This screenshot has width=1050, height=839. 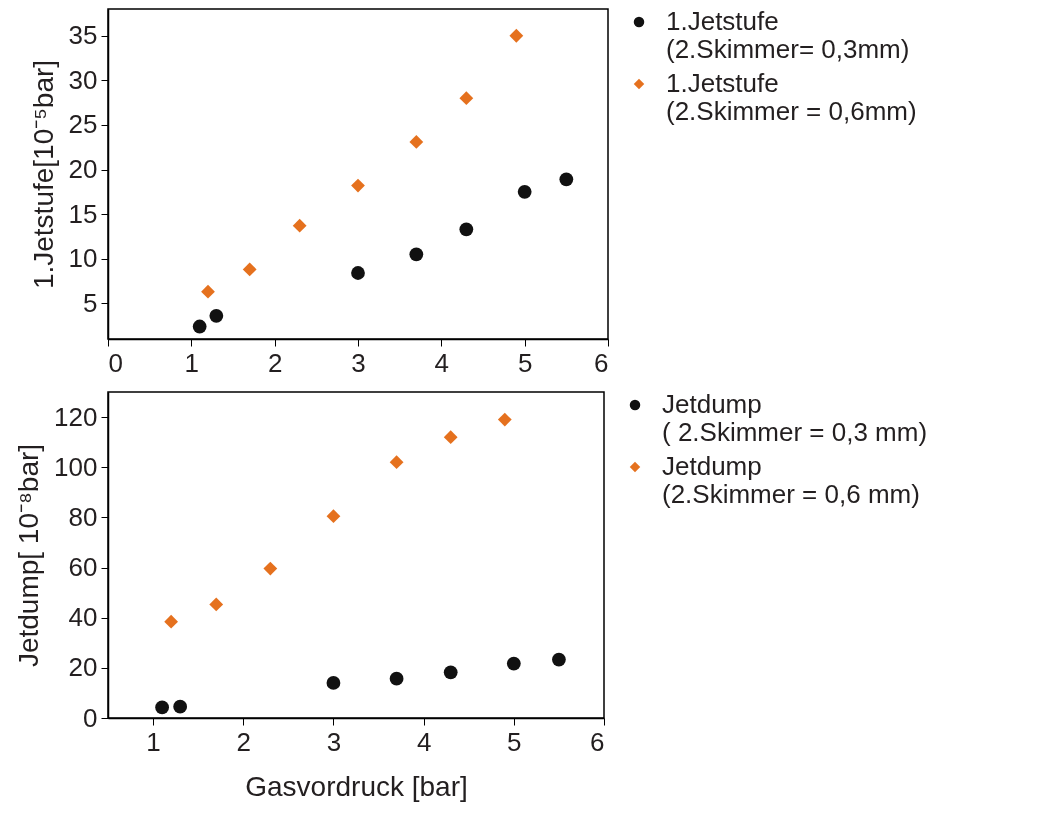 I want to click on y-tick-label: 35, so click(x=83, y=35).